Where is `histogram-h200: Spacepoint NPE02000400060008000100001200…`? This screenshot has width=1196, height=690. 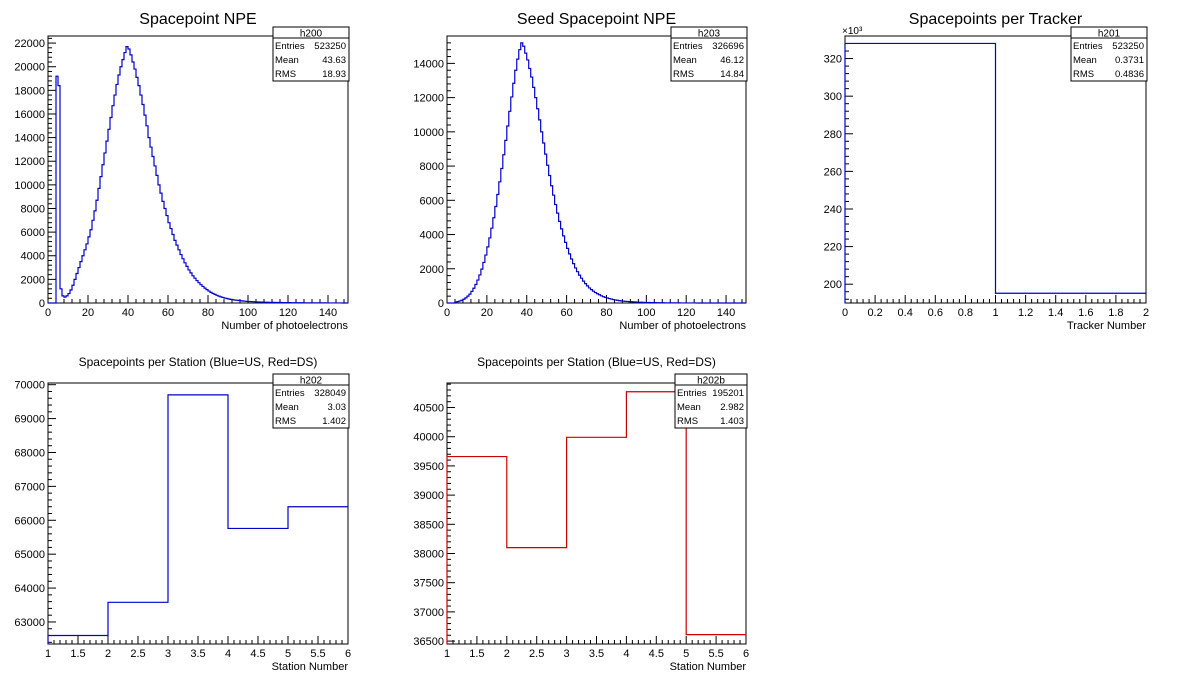 histogram-h200: Spacepoint NPE02000400060008000100001200… is located at coordinates (182, 171).